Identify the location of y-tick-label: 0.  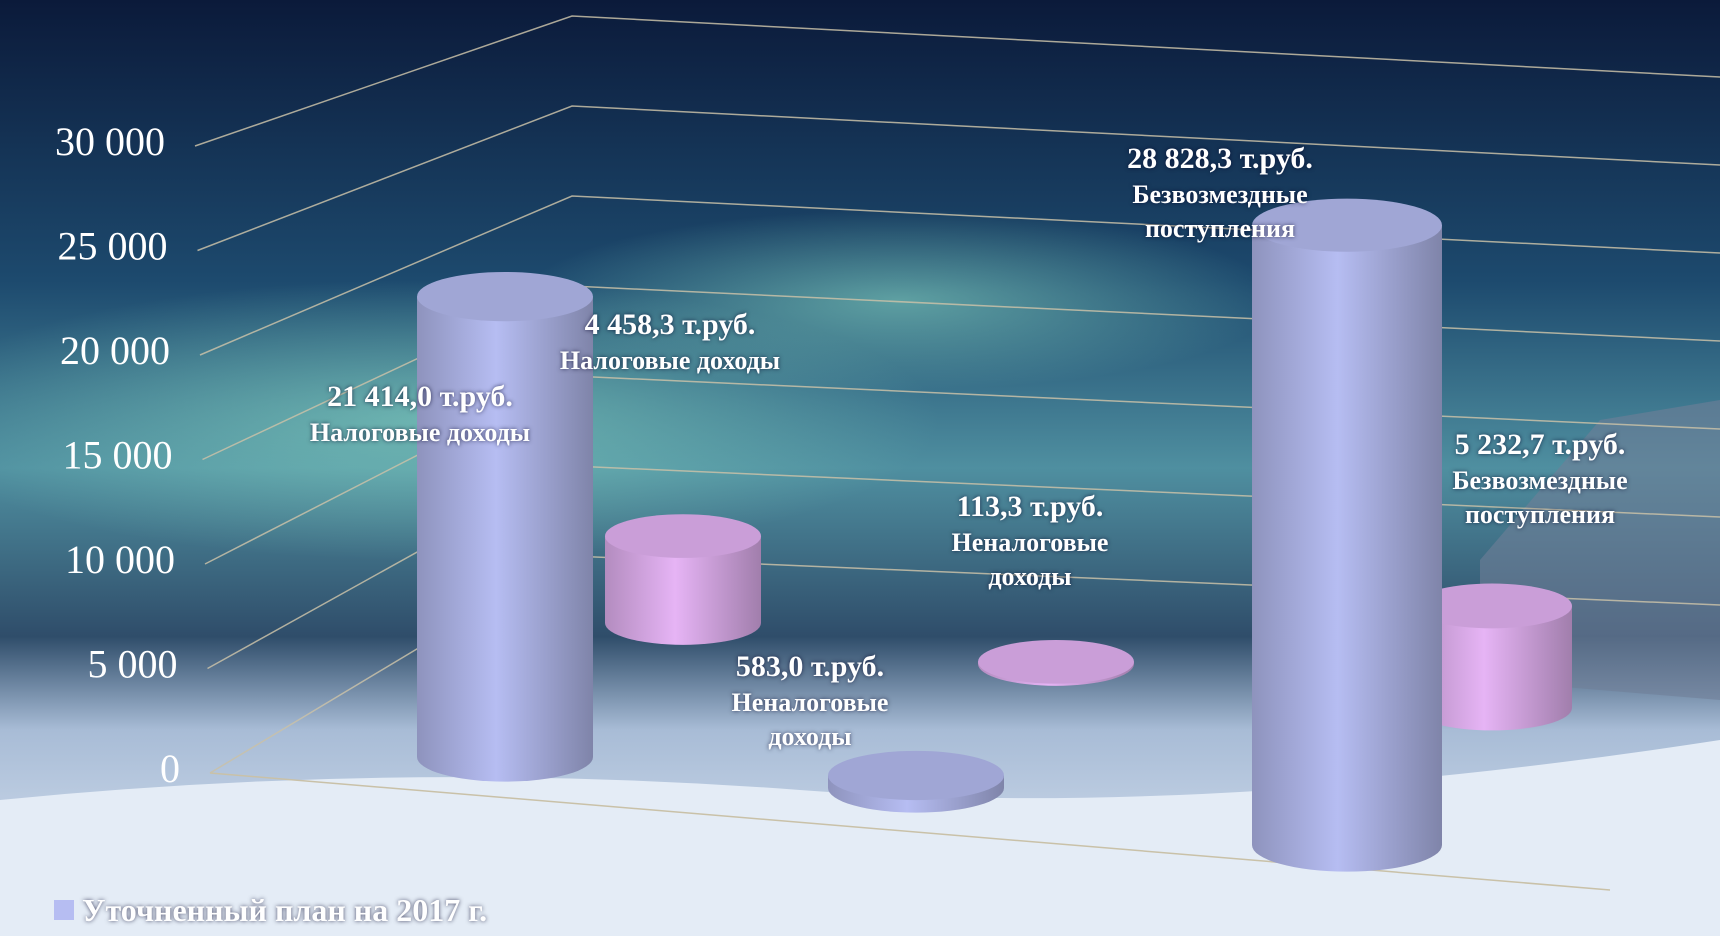
(170, 768).